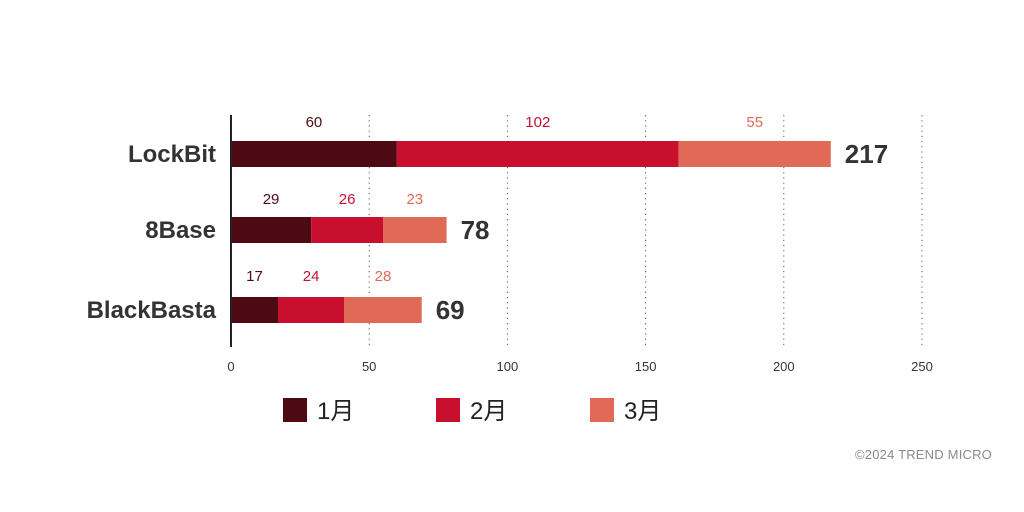  Describe the element at coordinates (754, 122) in the screenshot. I see `data-label-LockBit-3月: 55` at that location.